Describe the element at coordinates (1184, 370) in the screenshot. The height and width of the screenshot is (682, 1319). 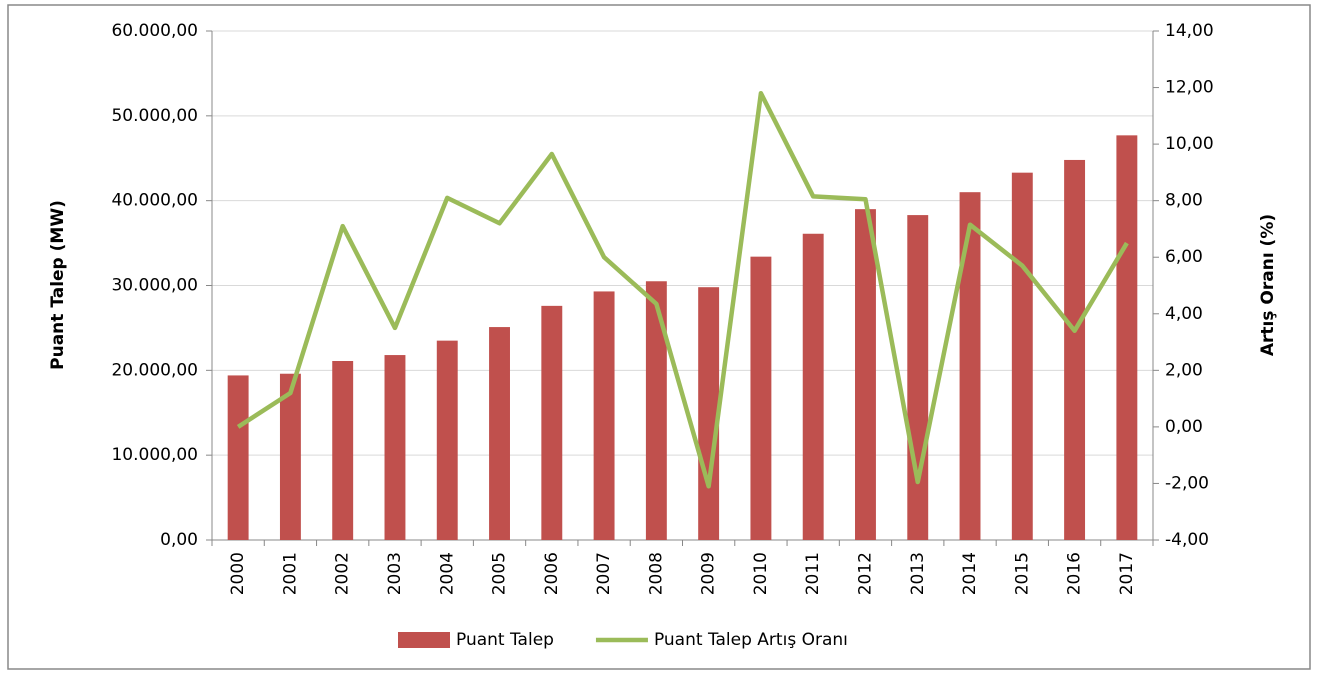
I see `y2-tick-label: 2,00` at that location.